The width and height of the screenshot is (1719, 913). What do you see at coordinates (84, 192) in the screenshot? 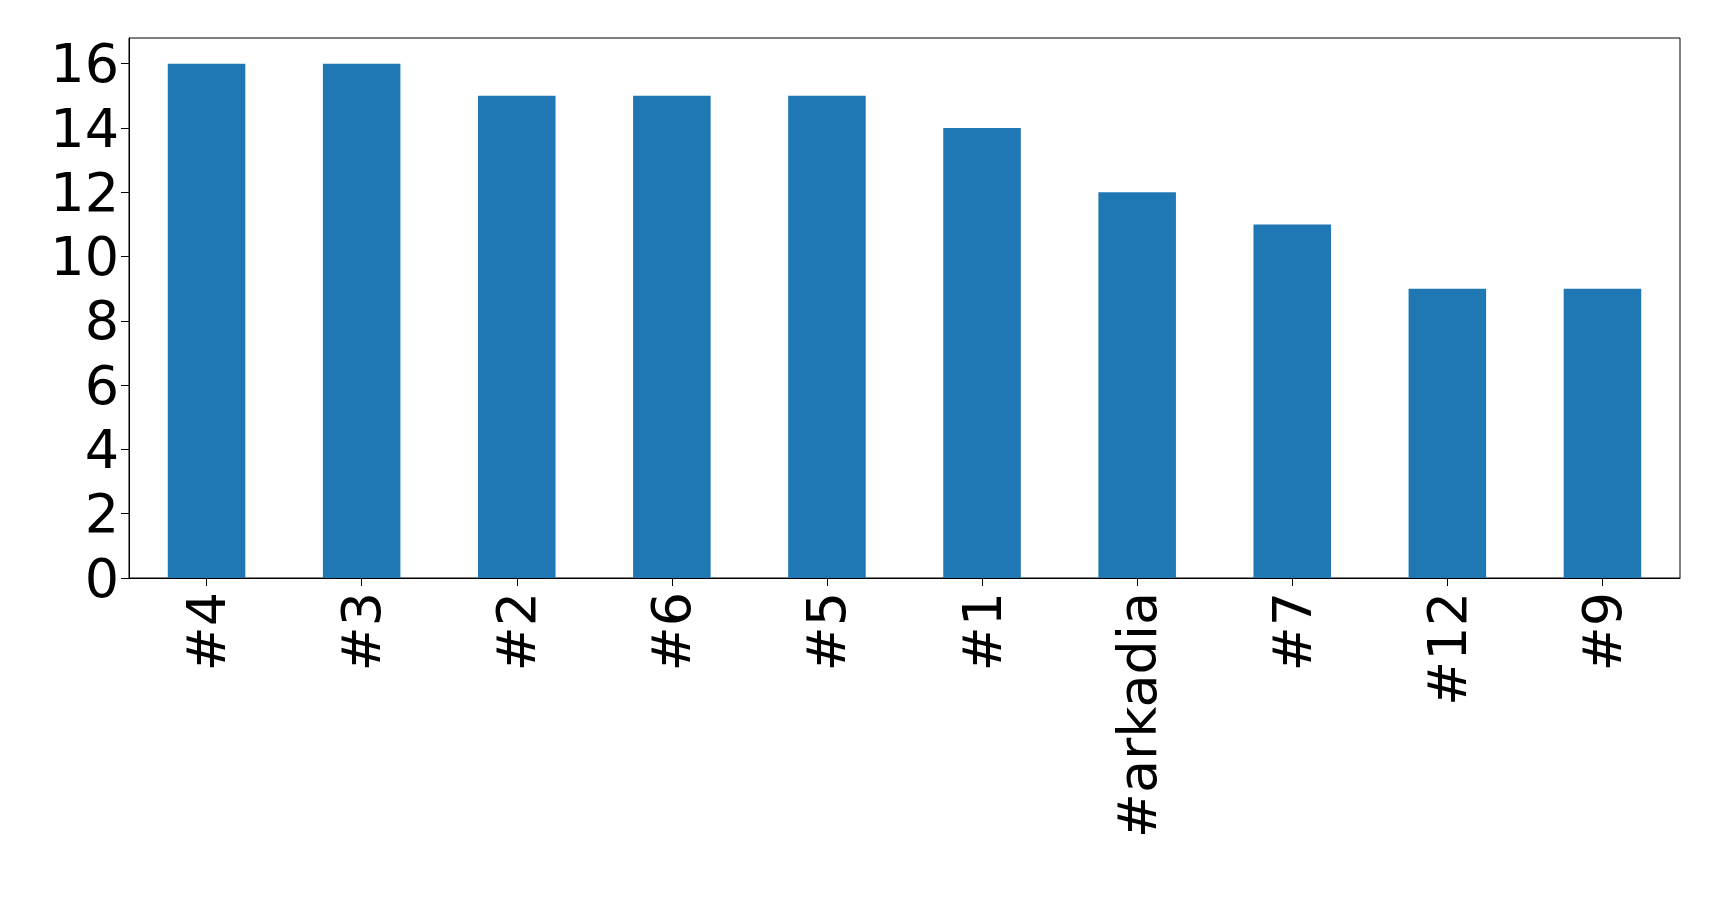
I see `y-tick-label: 12` at bounding box center [84, 192].